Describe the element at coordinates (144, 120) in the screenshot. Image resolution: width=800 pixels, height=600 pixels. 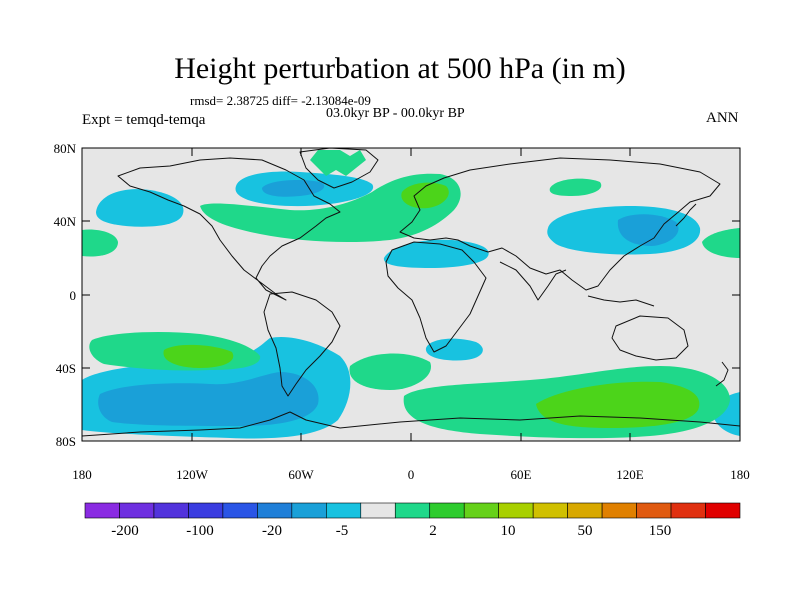
I see `experiment-label: Expt = temqd-temqa` at that location.